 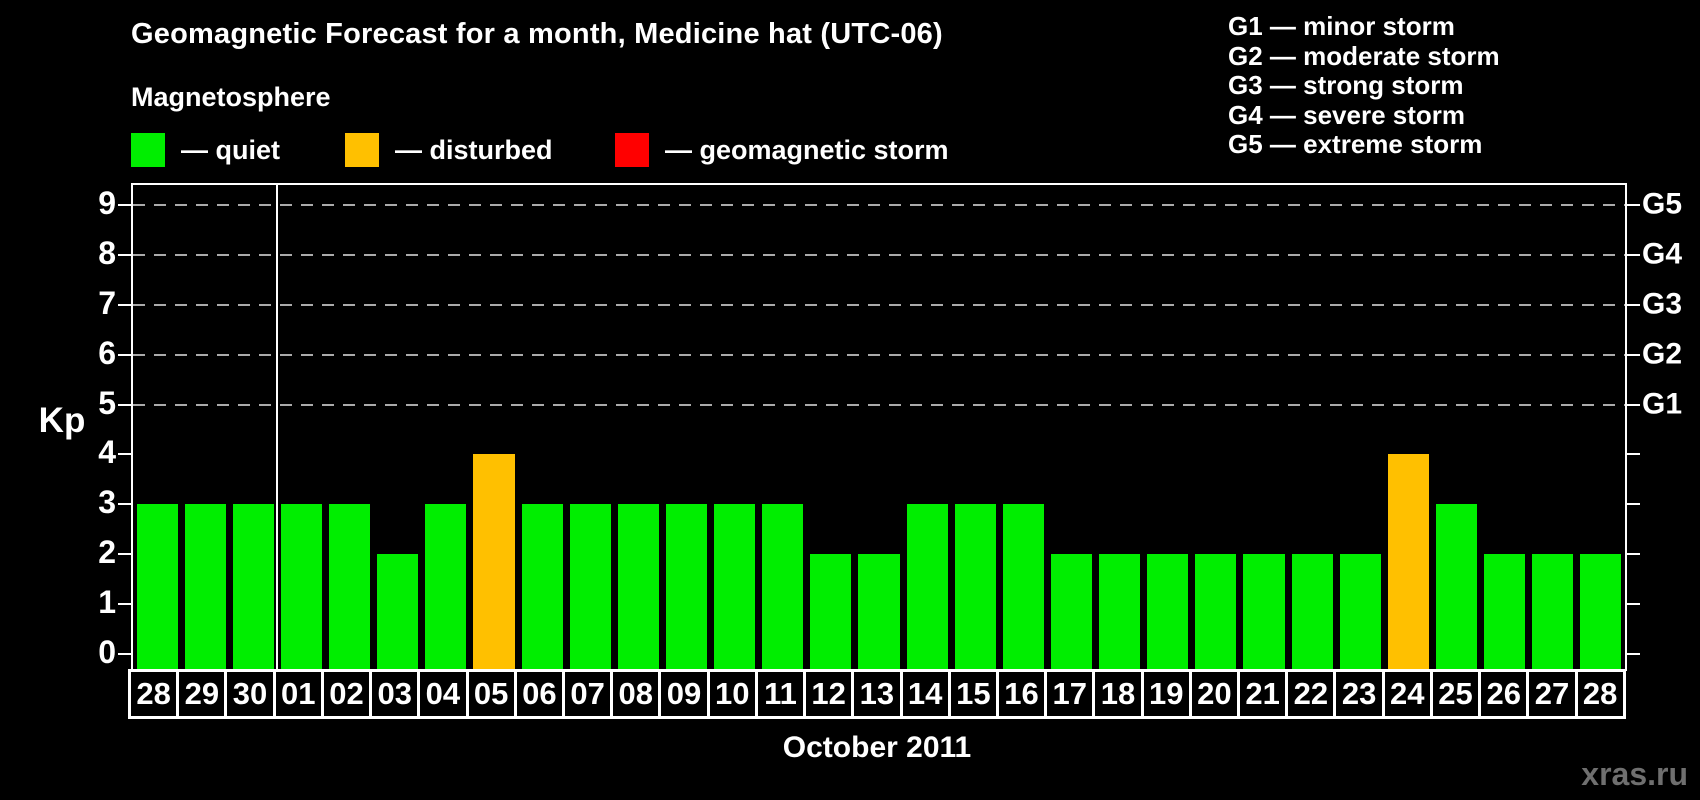 I want to click on x-label-day-23: 23, so click(x=1360, y=694).